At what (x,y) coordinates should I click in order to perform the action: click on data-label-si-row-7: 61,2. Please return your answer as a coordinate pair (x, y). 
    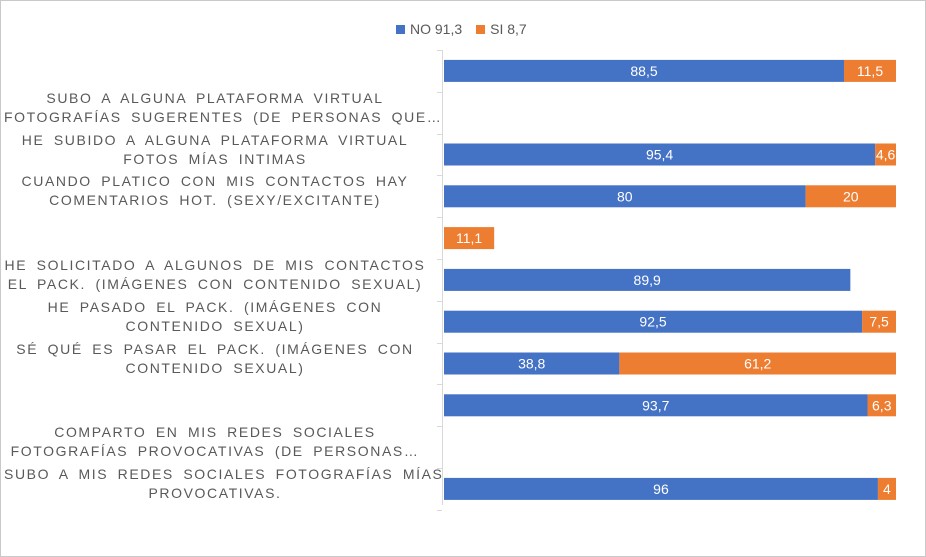
    Looking at the image, I should click on (757, 364).